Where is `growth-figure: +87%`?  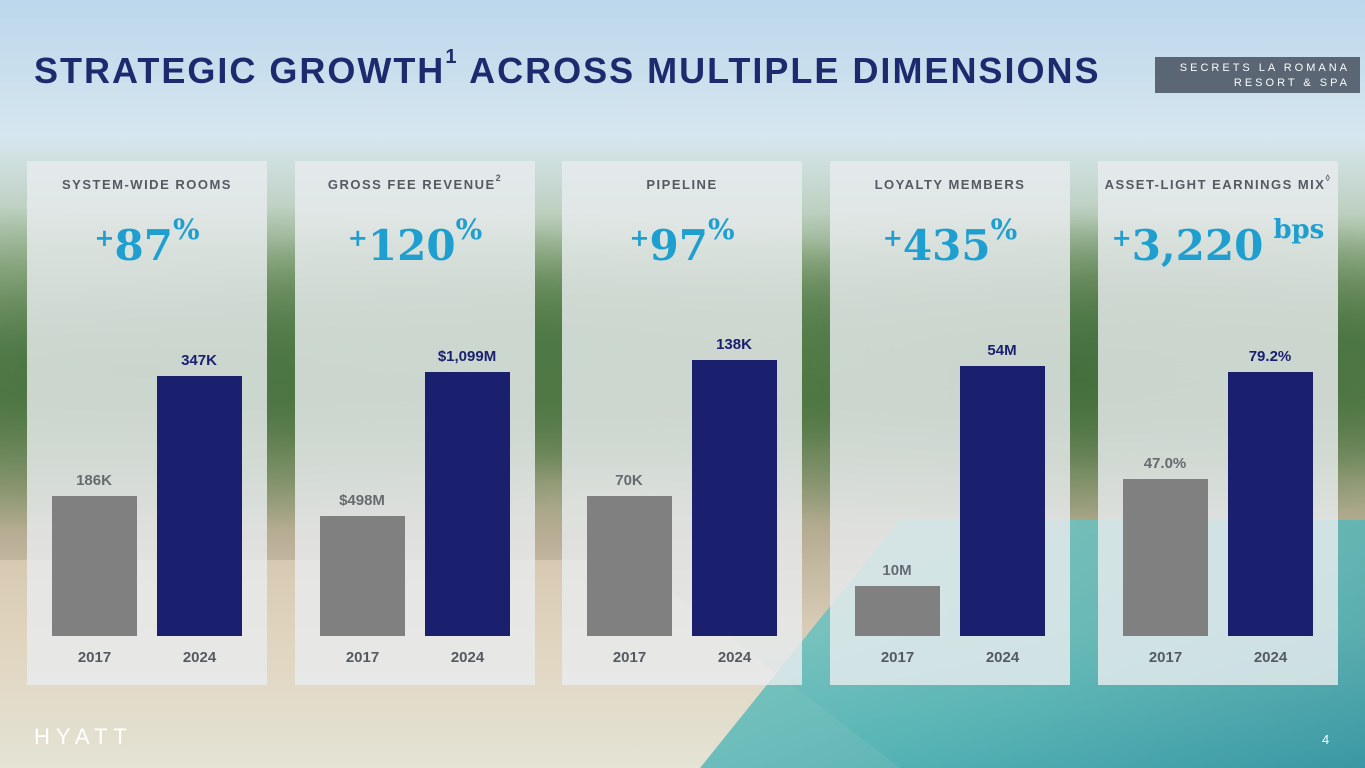 growth-figure: +87% is located at coordinates (147, 241).